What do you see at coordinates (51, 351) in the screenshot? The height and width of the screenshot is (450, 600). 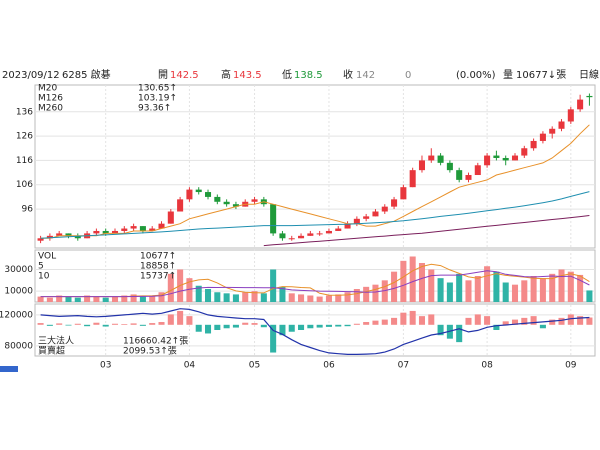 I see `legend-name: 買賣超` at bounding box center [51, 351].